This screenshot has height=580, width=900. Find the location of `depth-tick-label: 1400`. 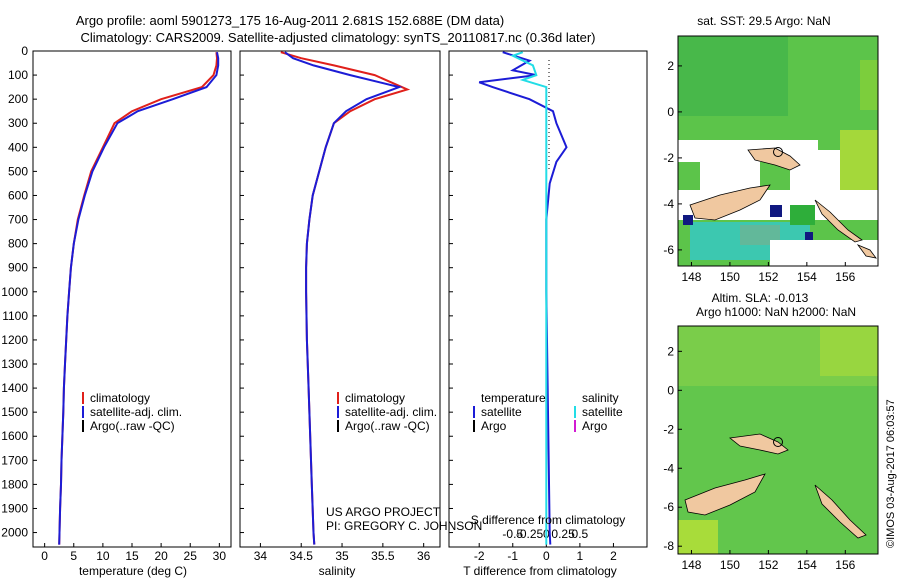

depth-tick-label: 1400 is located at coordinates (14, 388).